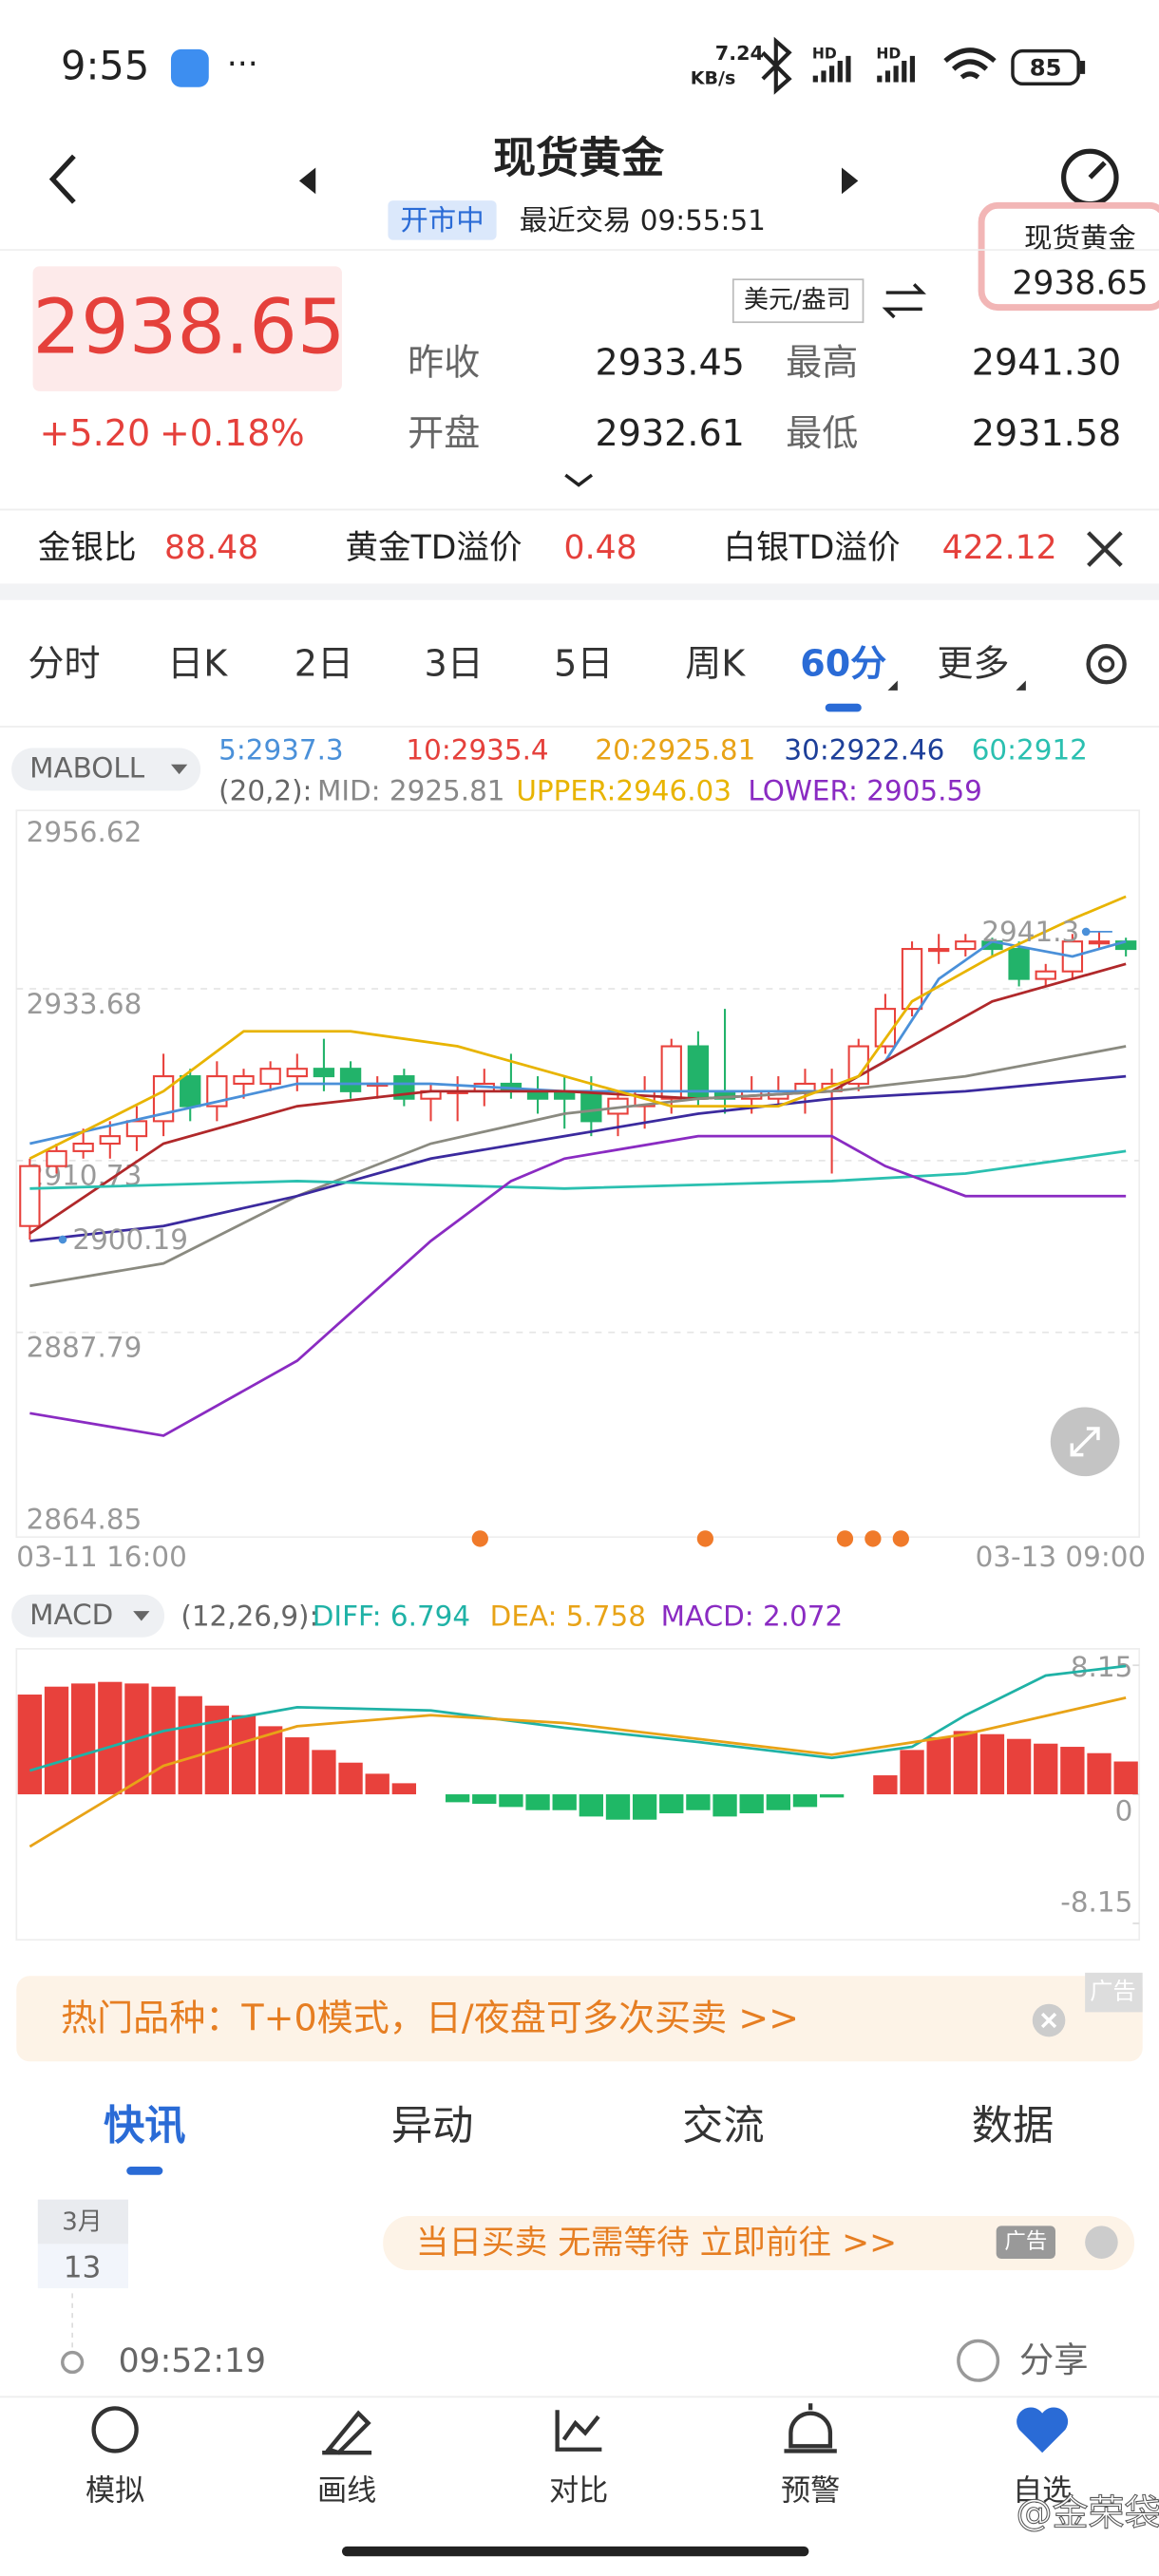 Image resolution: width=1159 pixels, height=2576 pixels. I want to click on unit-box, so click(798, 301).